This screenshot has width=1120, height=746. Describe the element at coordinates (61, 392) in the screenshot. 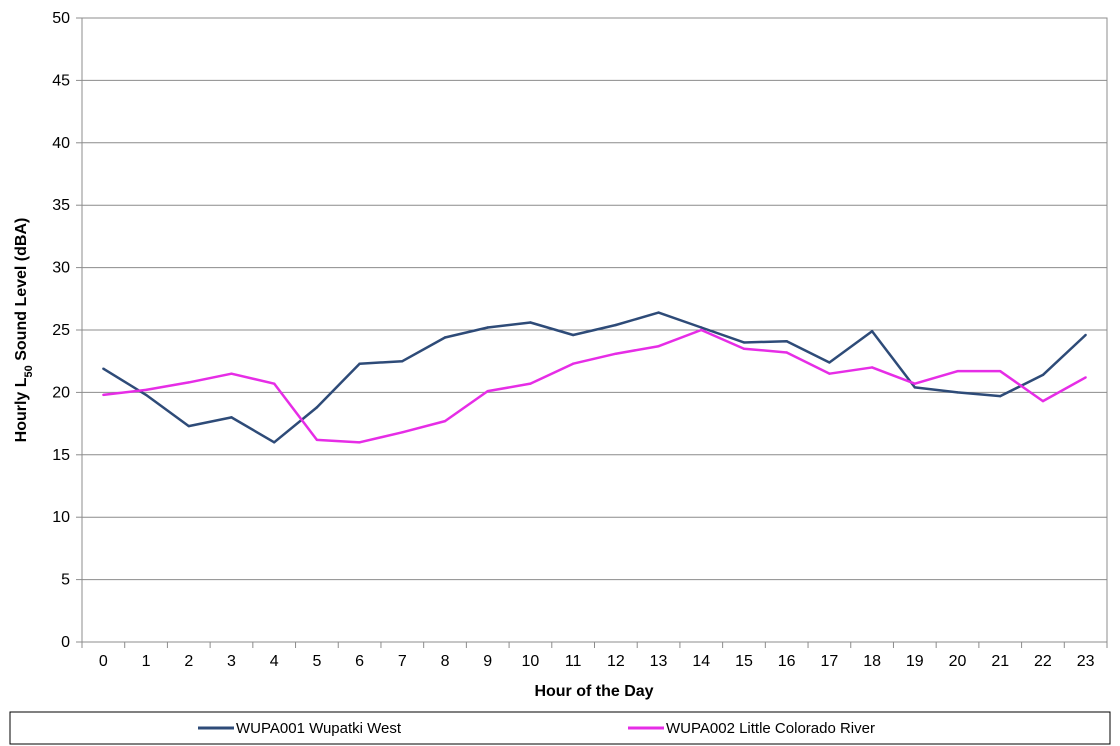

I see `y-tick-label: 20` at that location.